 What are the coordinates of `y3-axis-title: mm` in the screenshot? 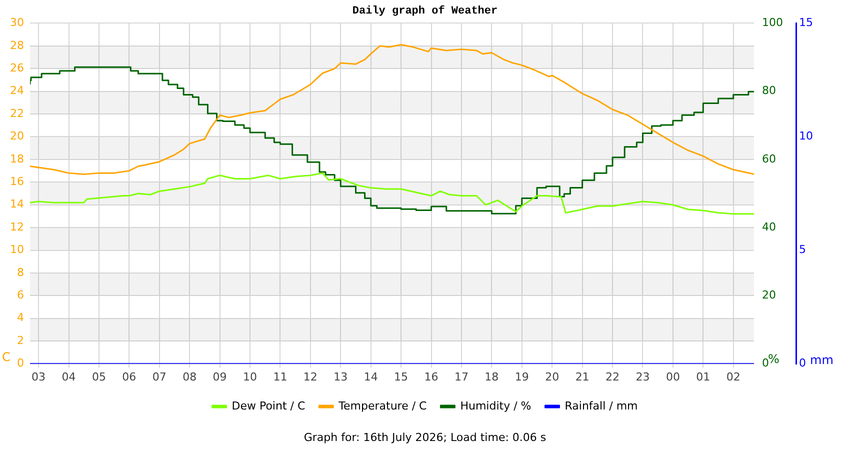 It's located at (822, 359).